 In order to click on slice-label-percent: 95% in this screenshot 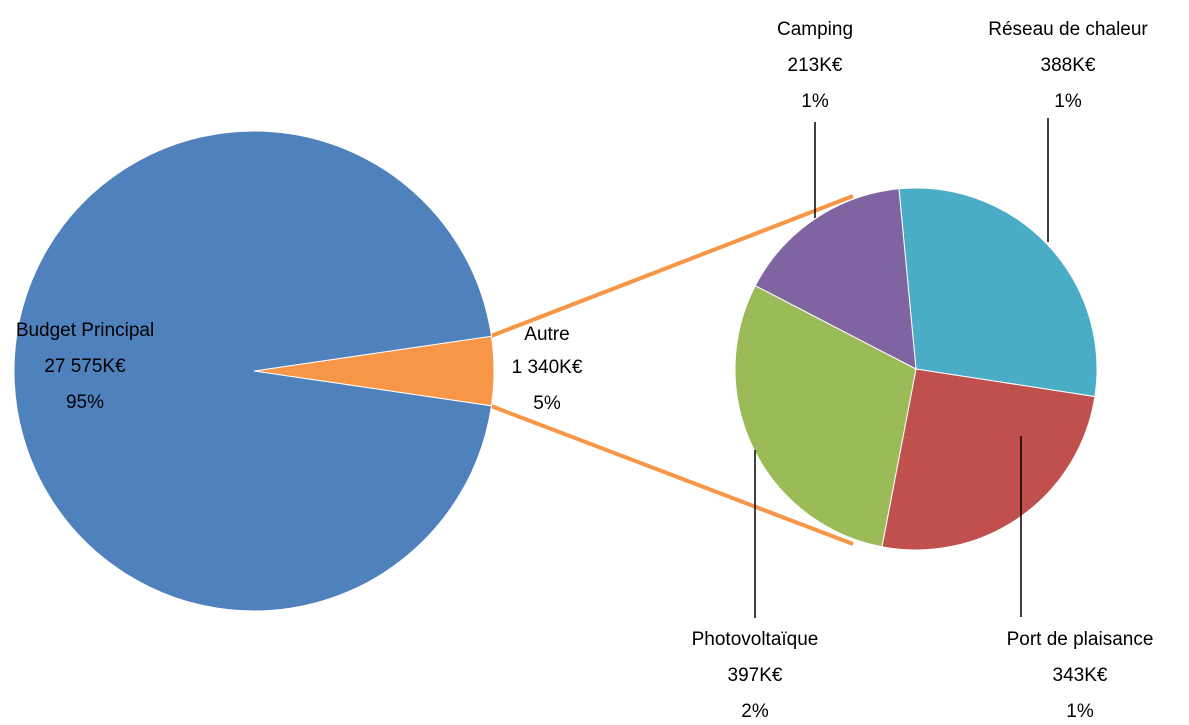, I will do `click(85, 402)`.